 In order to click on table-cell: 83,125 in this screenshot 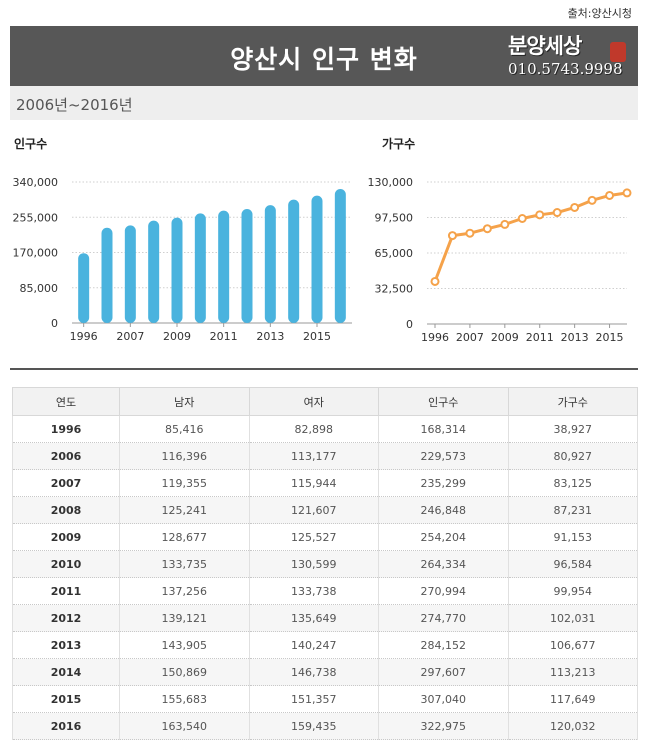, I will do `click(572, 483)`.